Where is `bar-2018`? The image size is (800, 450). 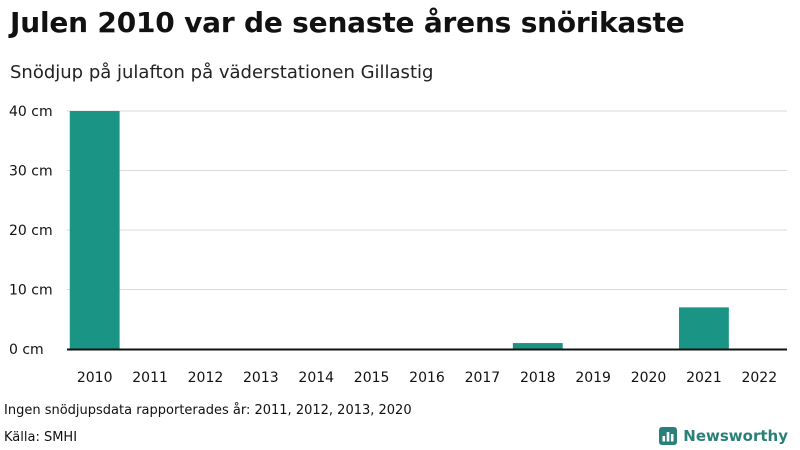 bar-2018 is located at coordinates (537, 346).